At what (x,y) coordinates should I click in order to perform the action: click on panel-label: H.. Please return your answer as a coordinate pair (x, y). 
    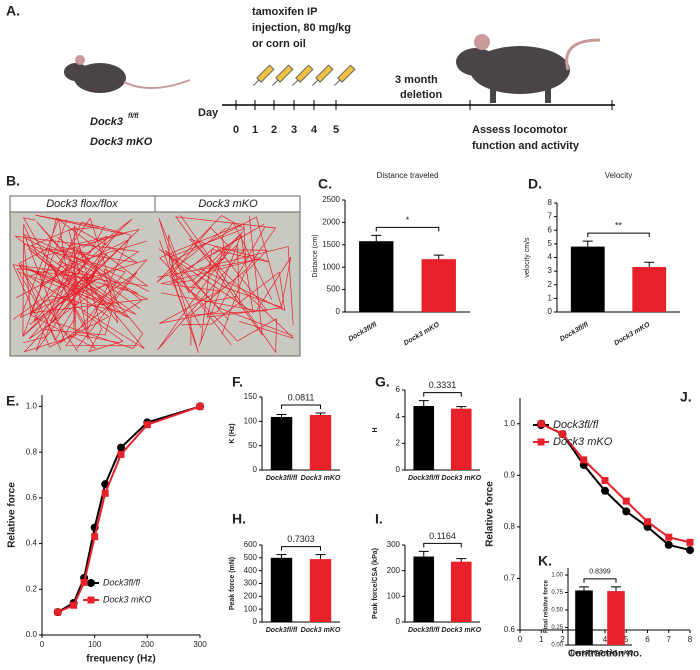
    Looking at the image, I should click on (239, 519).